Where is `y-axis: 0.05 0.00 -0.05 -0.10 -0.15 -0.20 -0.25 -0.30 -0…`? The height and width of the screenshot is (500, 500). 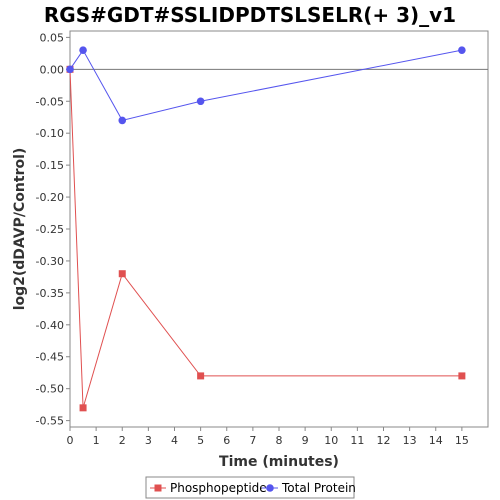 y-axis: 0.05 0.00 -0.05 -0.10 -0.15 -0.20 -0.25 -0.30 -0… is located at coordinates (53, 229).